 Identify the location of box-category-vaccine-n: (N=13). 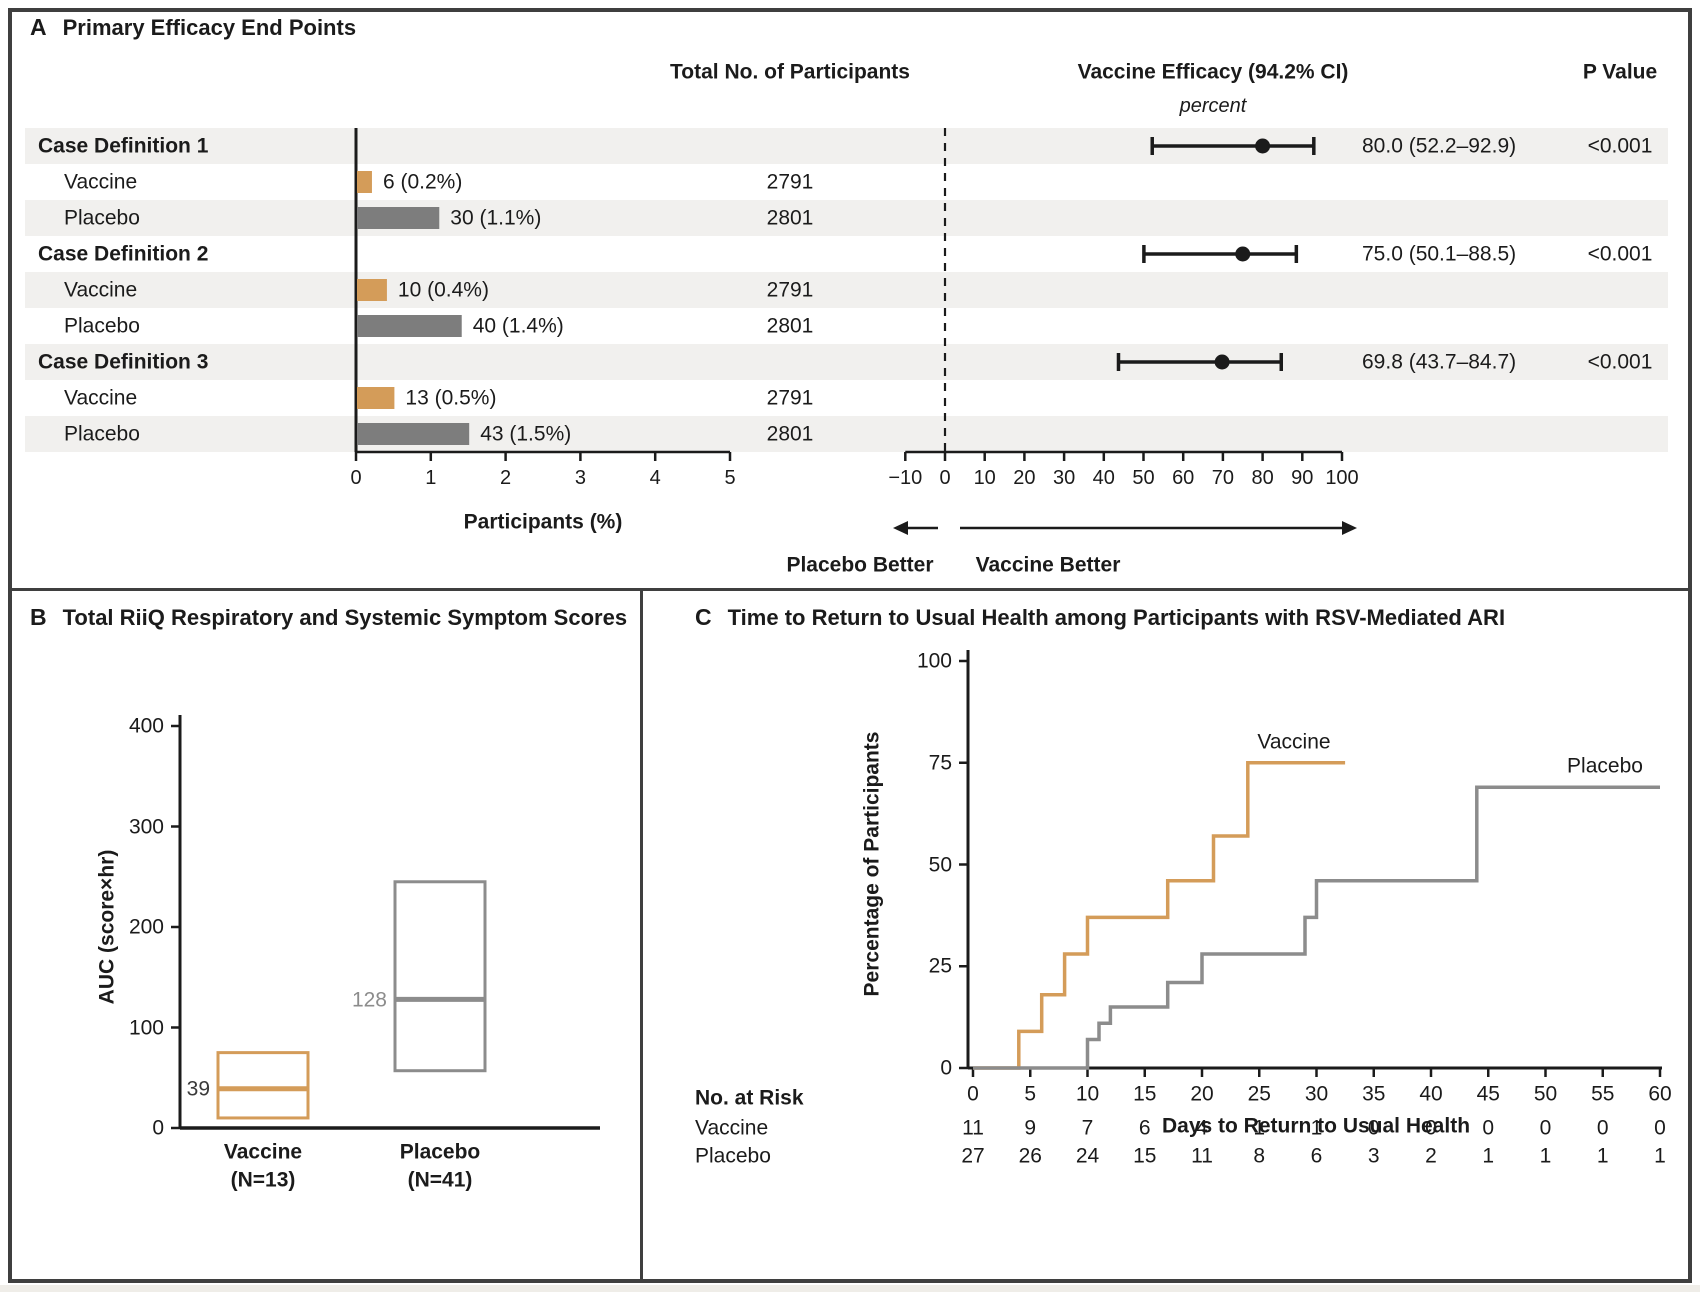
(263, 1180).